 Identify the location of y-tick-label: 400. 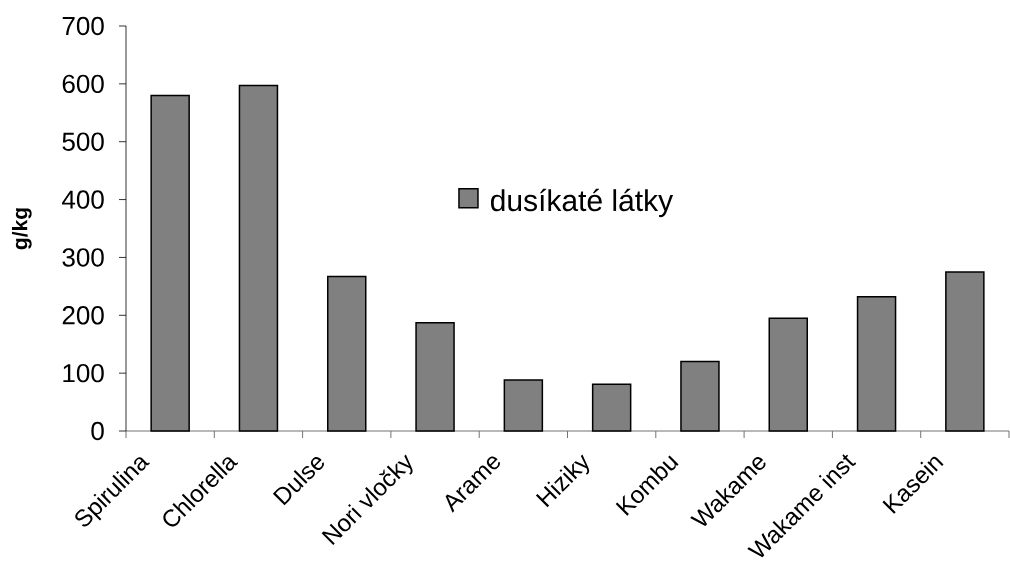
(83, 199).